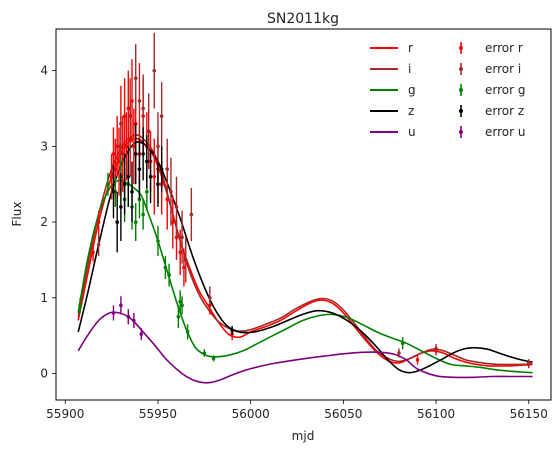 This screenshot has height=453, width=554. I want to click on x-tick-label: 56050, so click(343, 414).